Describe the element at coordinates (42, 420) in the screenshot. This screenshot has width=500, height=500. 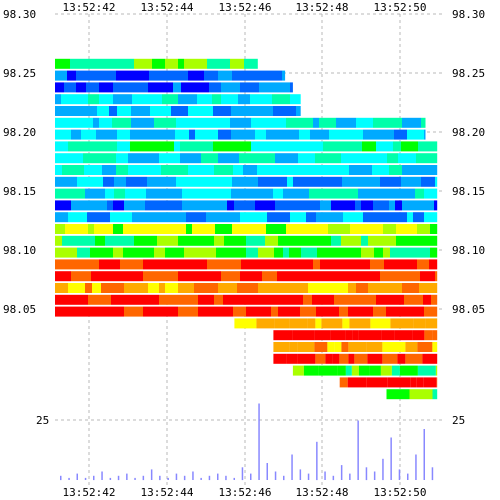
I see `volume-tick-label-left: 25` at that location.